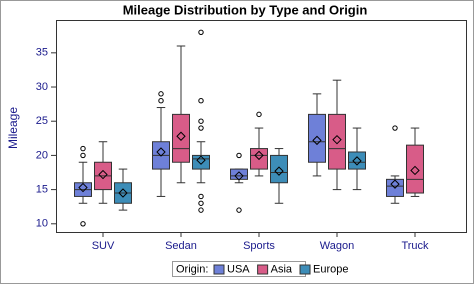  What do you see at coordinates (192, 269) in the screenshot?
I see `legend-title: Origin:` at bounding box center [192, 269].